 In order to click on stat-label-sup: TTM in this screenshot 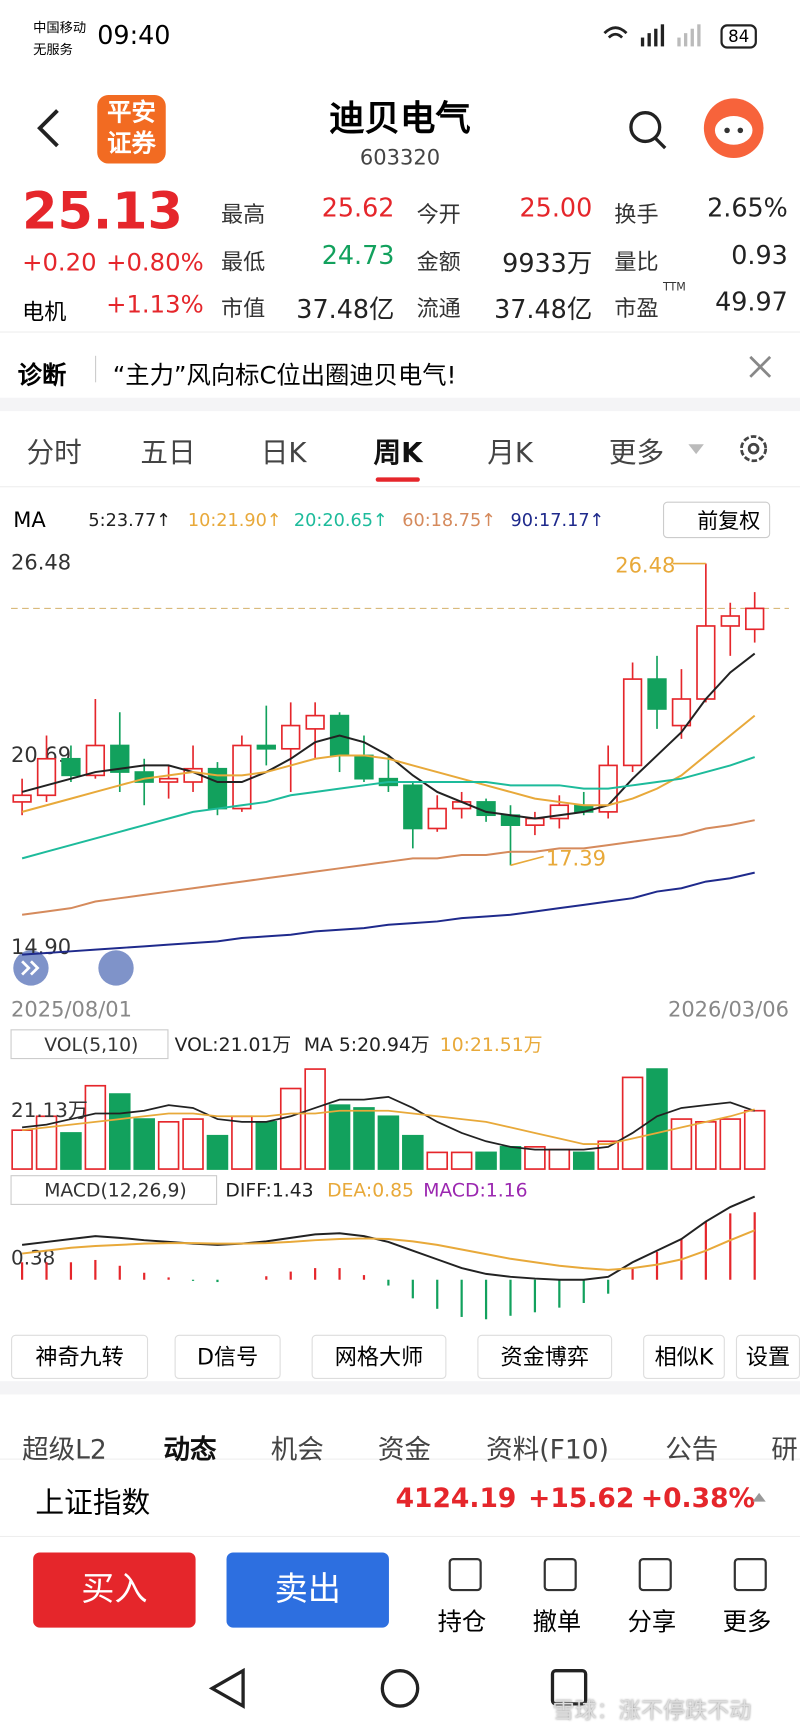, I will do `click(674, 287)`.